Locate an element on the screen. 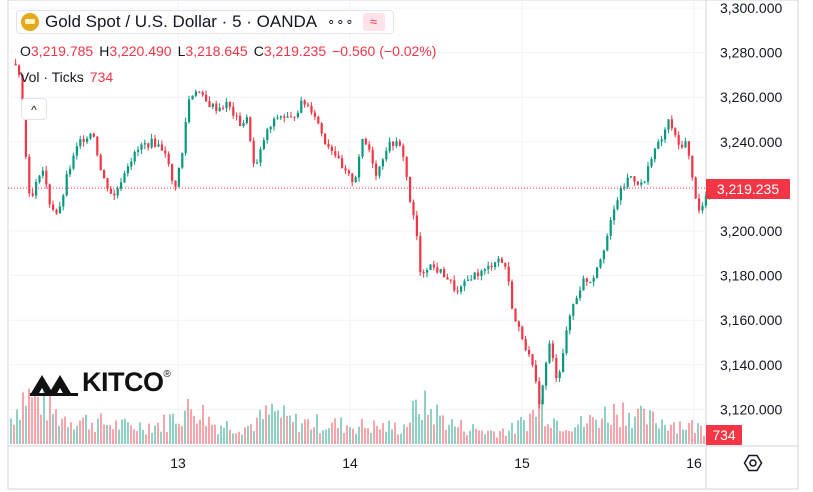 This screenshot has height=492, width=813. more-options-icon: ∘∘∘ is located at coordinates (341, 21).